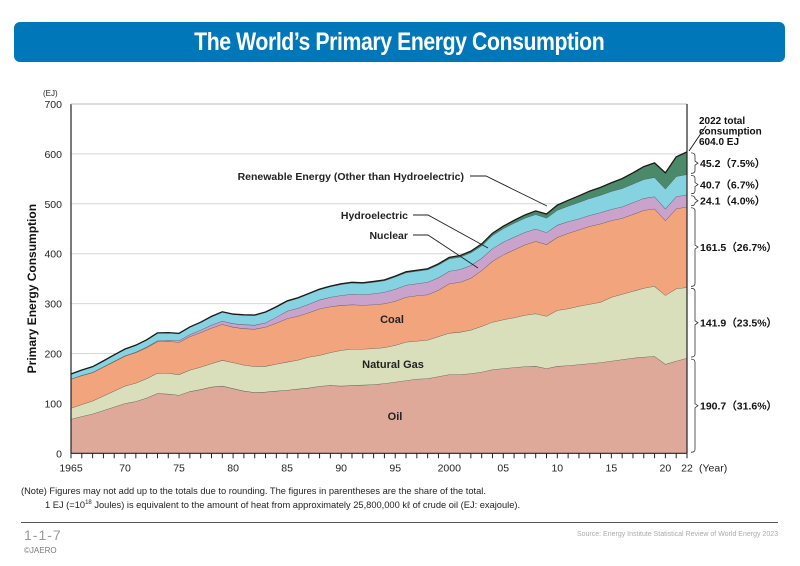 The width and height of the screenshot is (800, 566). What do you see at coordinates (53, 255) in the screenshot?
I see `y-tick-label-400: 400` at bounding box center [53, 255].